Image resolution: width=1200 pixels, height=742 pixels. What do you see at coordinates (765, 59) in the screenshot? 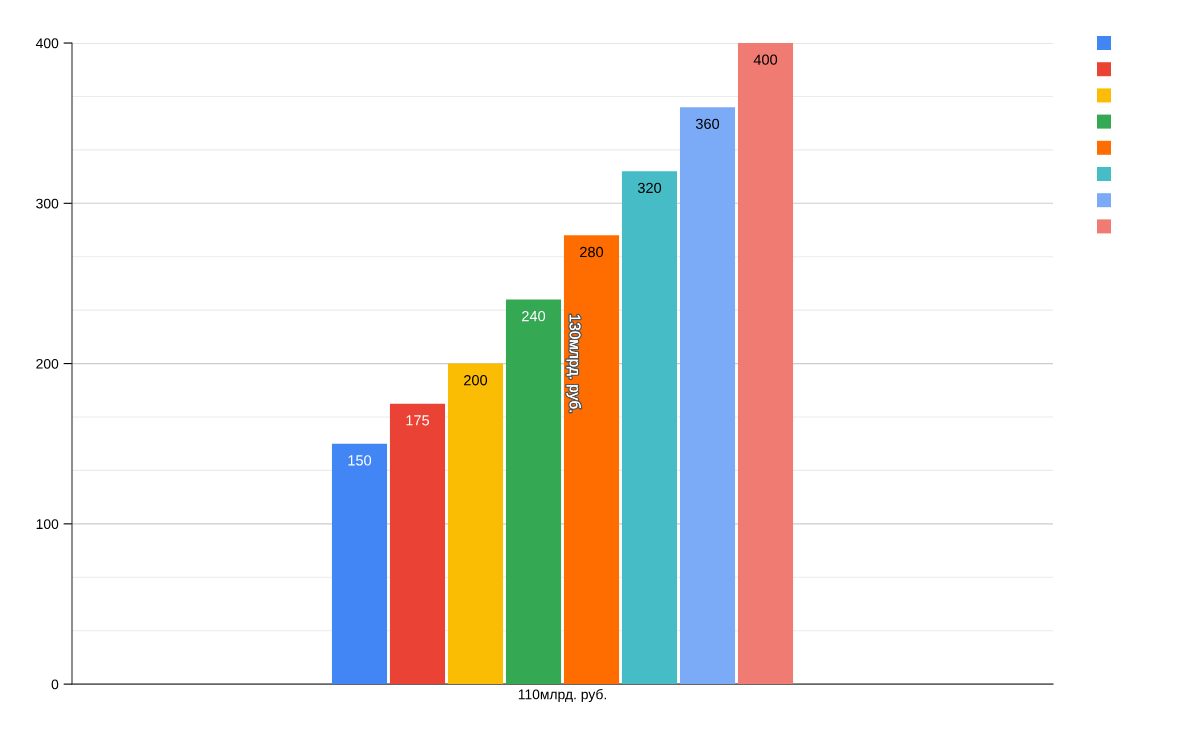
I see `data-label: 400` at bounding box center [765, 59].